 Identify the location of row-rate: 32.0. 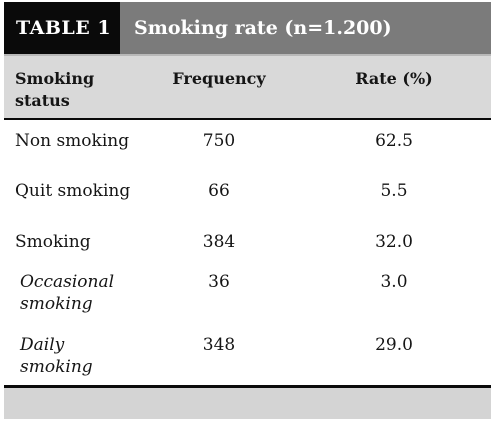
(394, 242).